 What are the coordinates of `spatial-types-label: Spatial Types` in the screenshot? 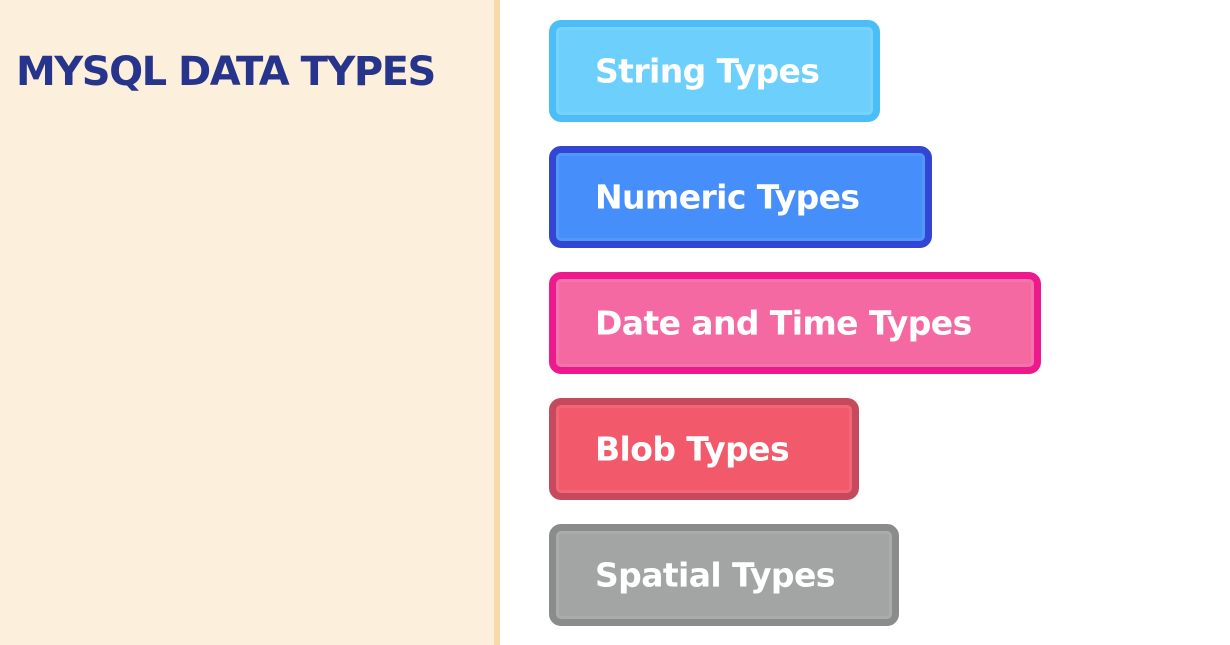 It's located at (715, 575).